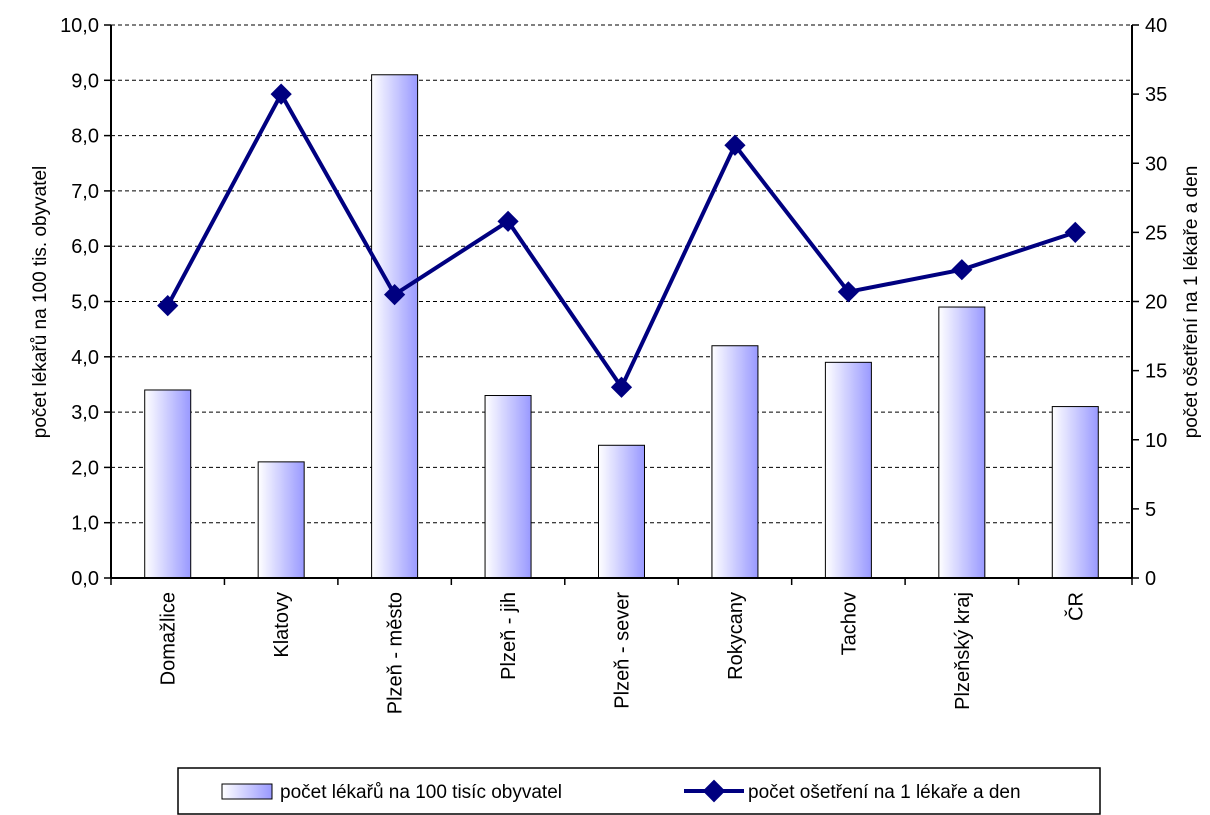 The height and width of the screenshot is (815, 1210). What do you see at coordinates (85, 358) in the screenshot?
I see `y-tick-label: 4,0` at bounding box center [85, 358].